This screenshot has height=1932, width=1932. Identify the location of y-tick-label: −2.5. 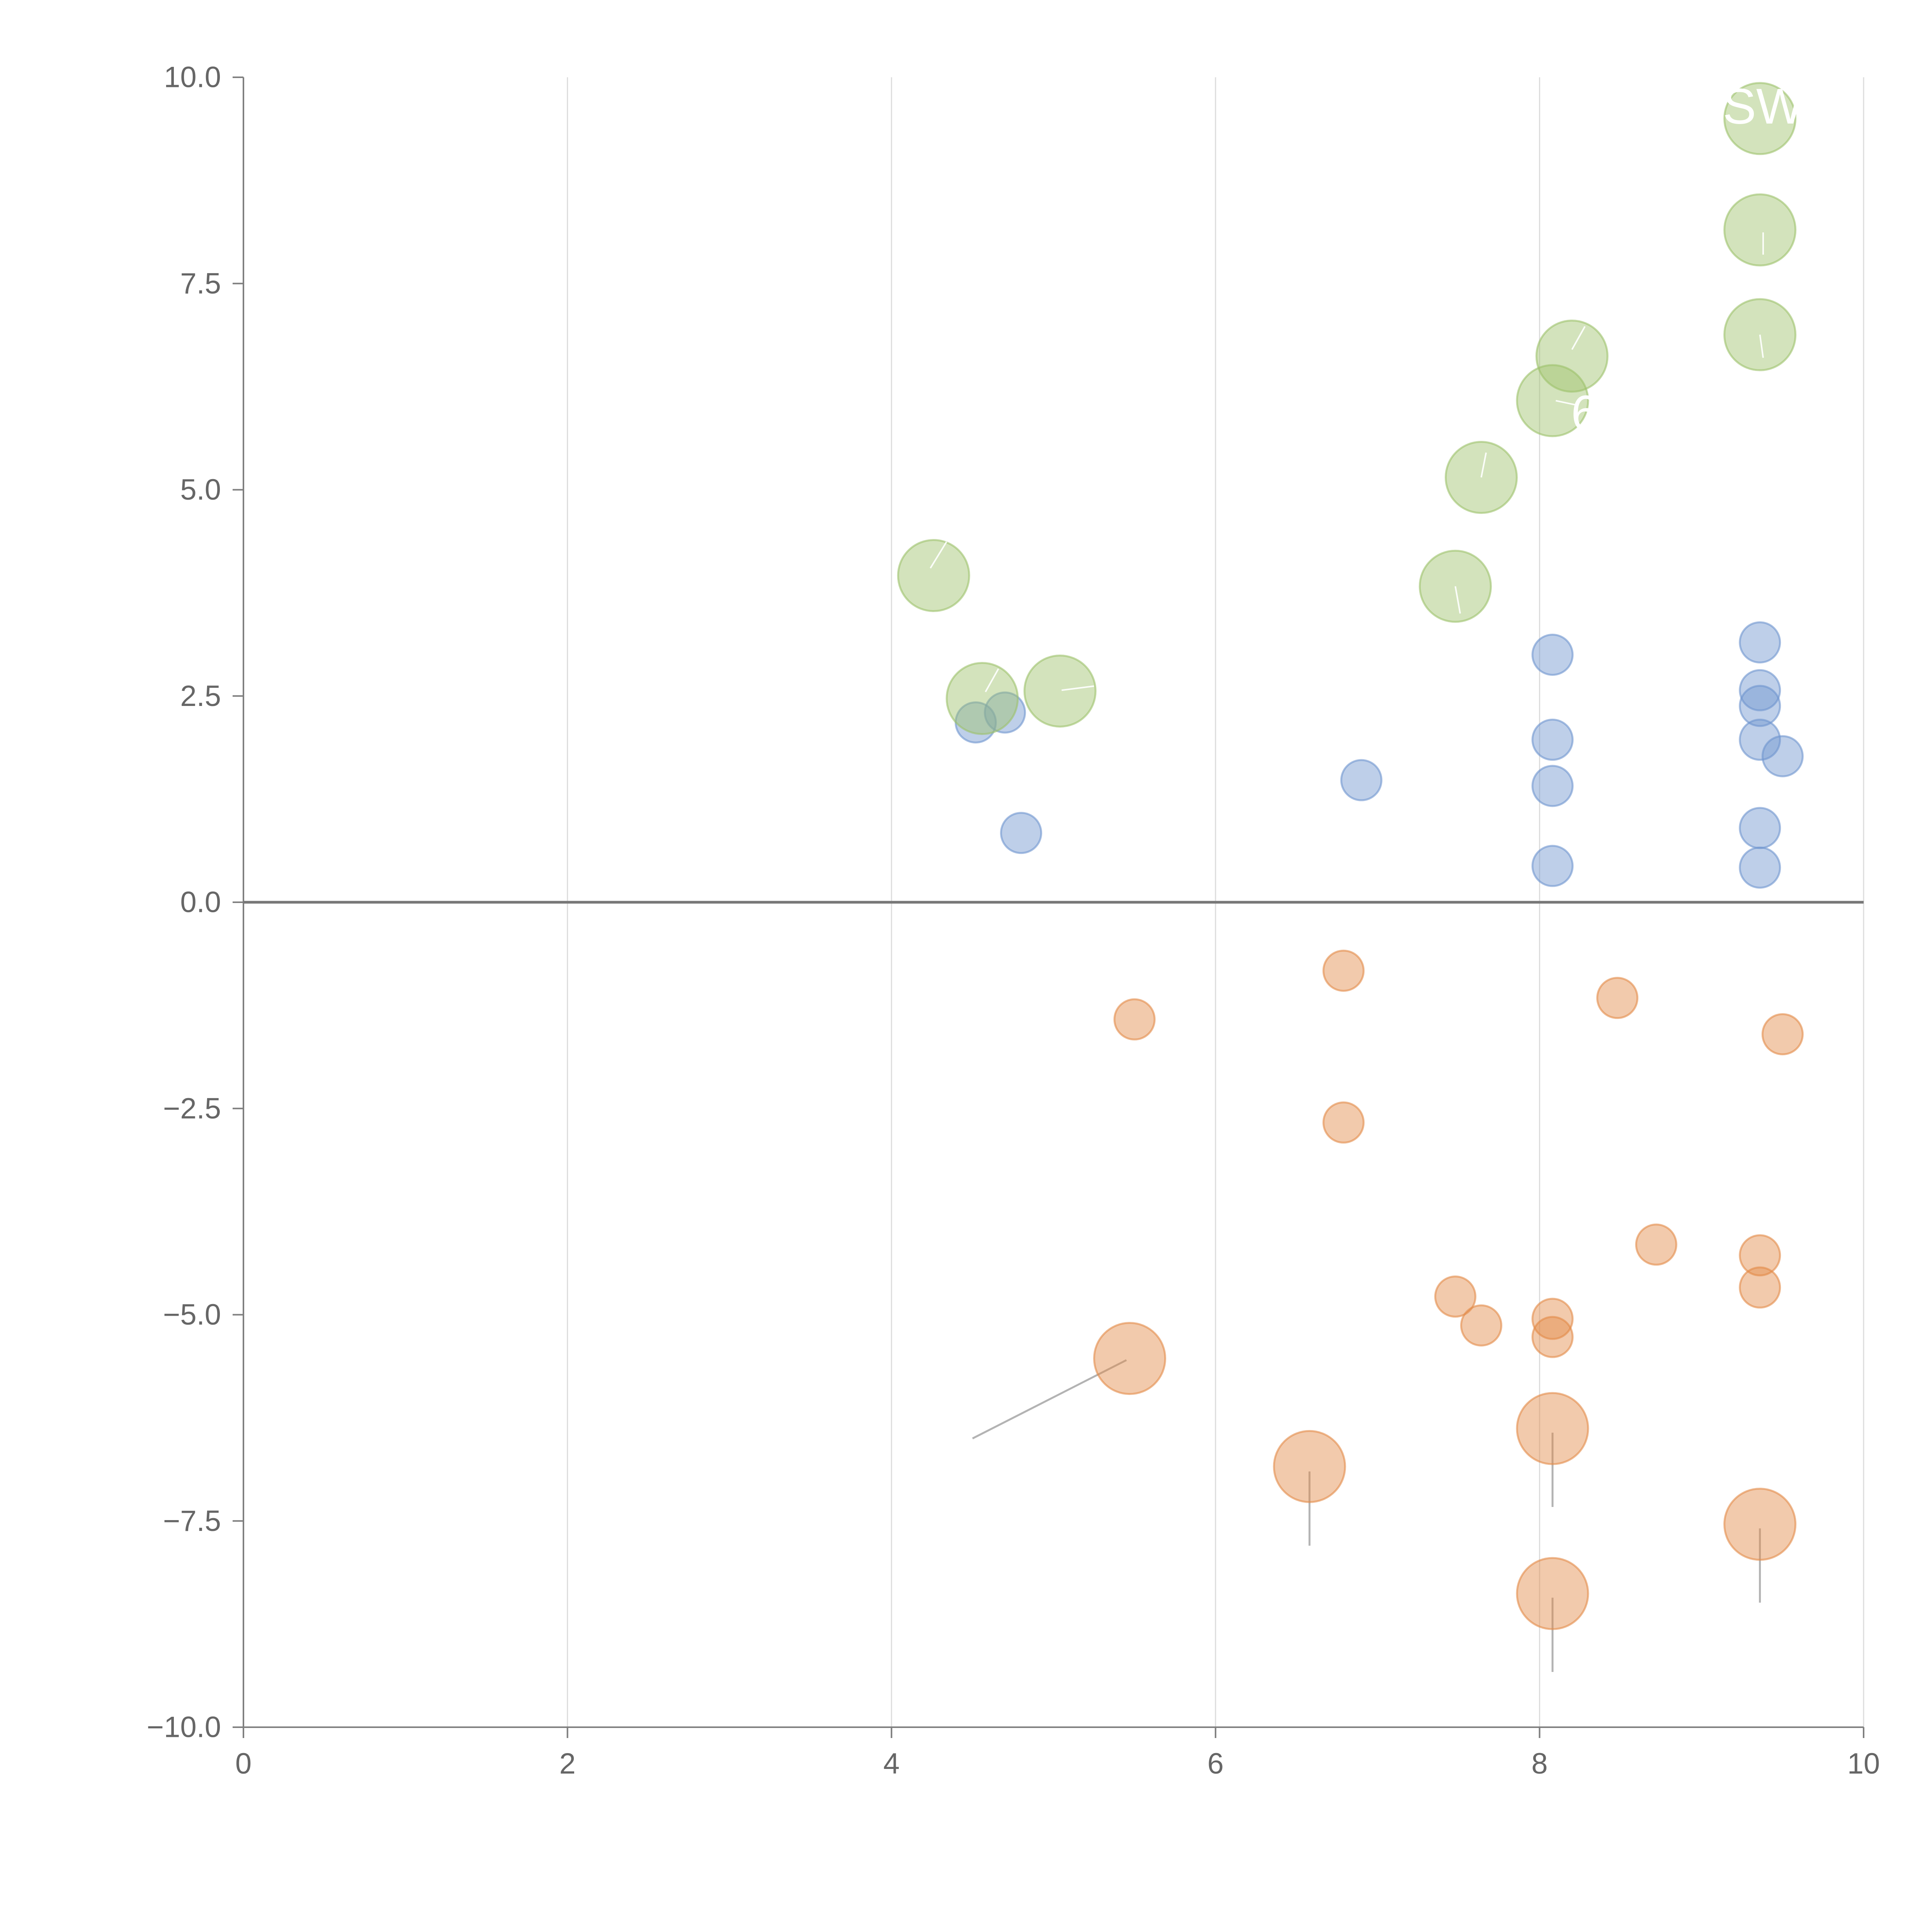
(192, 1108).